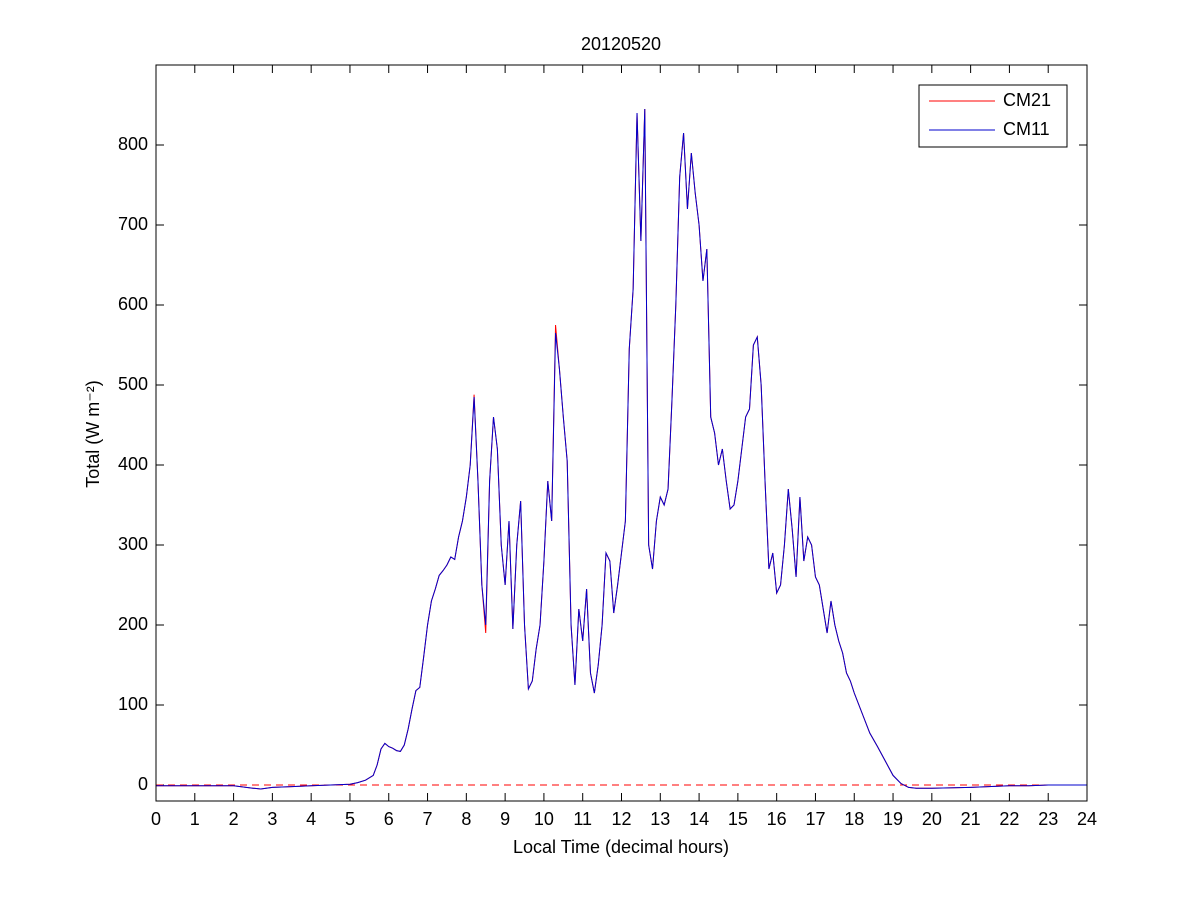 The height and width of the screenshot is (900, 1201). What do you see at coordinates (133, 704) in the screenshot?
I see `y-tick-label: 100` at bounding box center [133, 704].